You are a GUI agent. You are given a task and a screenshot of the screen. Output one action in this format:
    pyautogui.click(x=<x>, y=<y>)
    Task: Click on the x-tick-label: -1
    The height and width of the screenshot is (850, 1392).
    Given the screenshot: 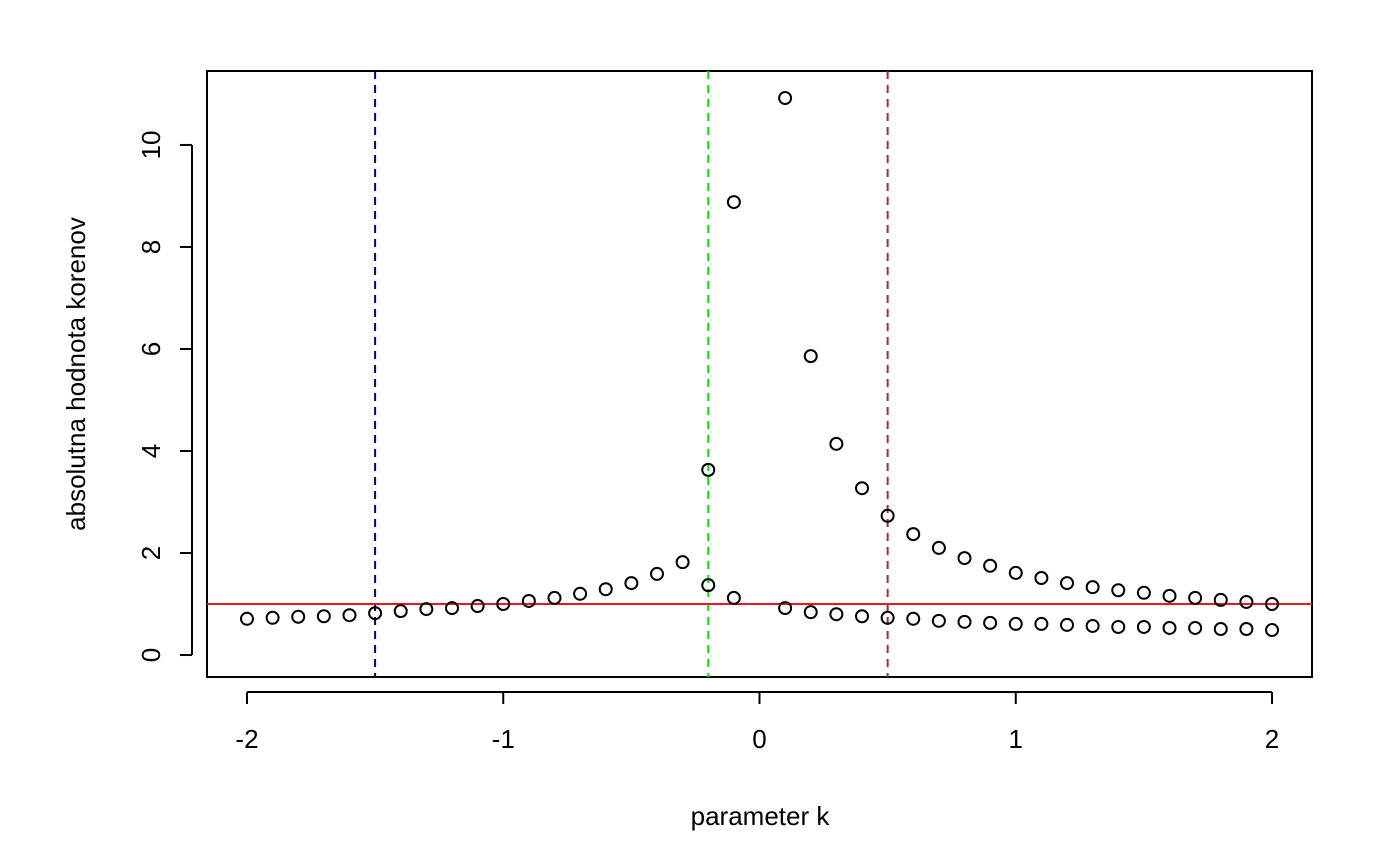 What is the action you would take?
    pyautogui.click(x=503, y=739)
    